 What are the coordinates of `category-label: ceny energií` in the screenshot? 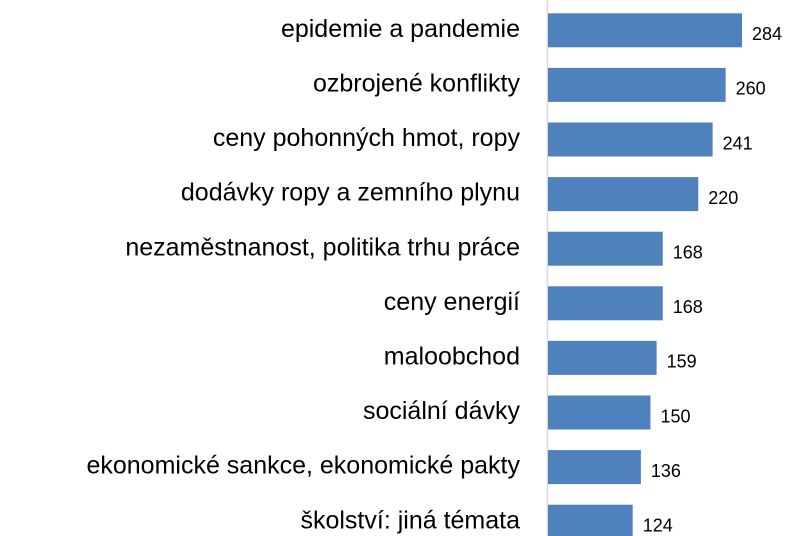 It's located at (452, 302).